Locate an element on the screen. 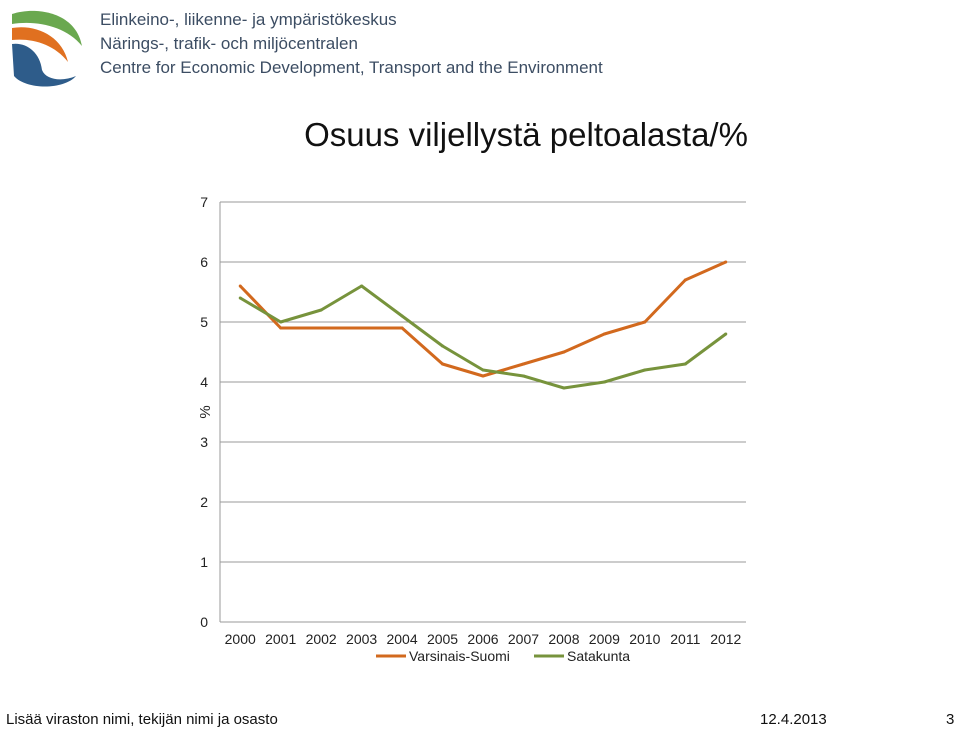  y-axis-label: % is located at coordinates (205, 411).